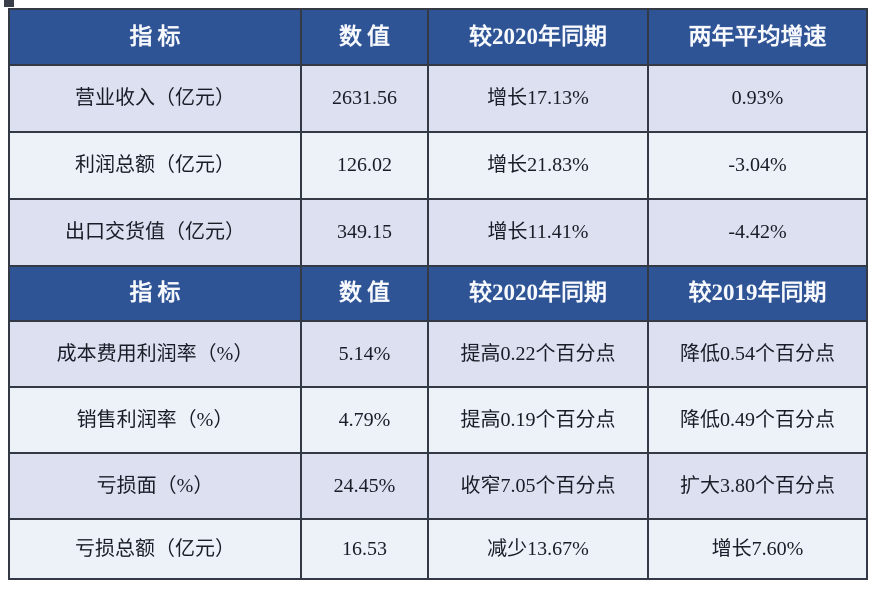 This screenshot has height=590, width=876. I want to click on cell-value: 16.53, so click(364, 549).